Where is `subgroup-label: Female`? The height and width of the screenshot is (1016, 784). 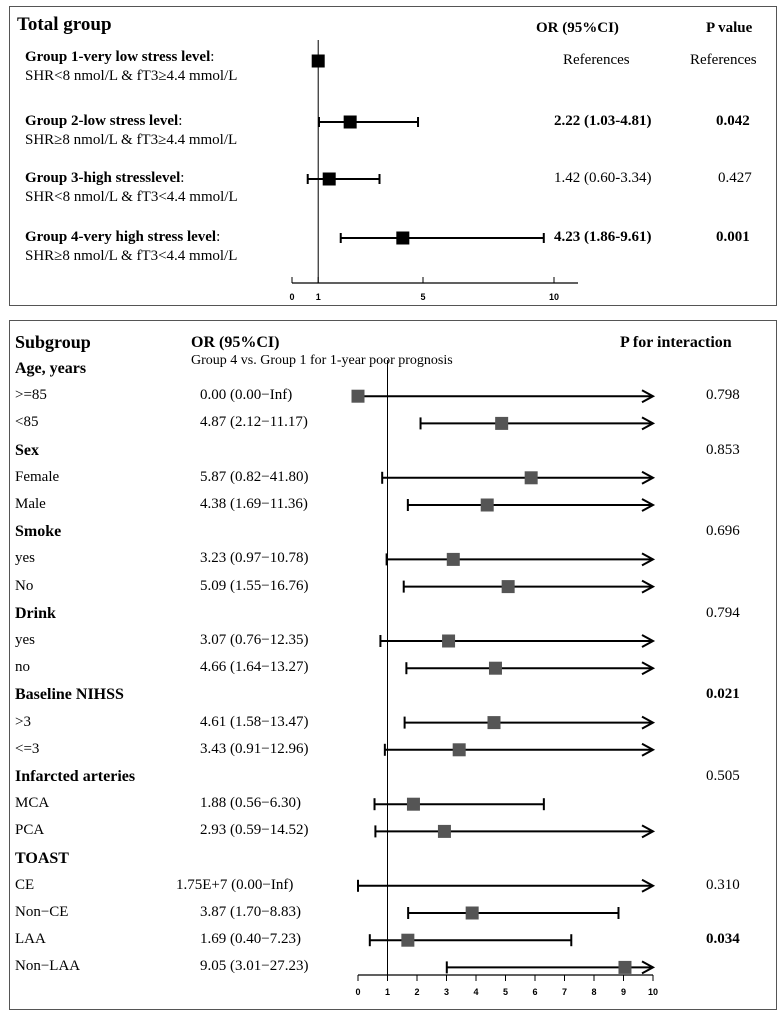
subgroup-label: Female is located at coordinates (37, 476).